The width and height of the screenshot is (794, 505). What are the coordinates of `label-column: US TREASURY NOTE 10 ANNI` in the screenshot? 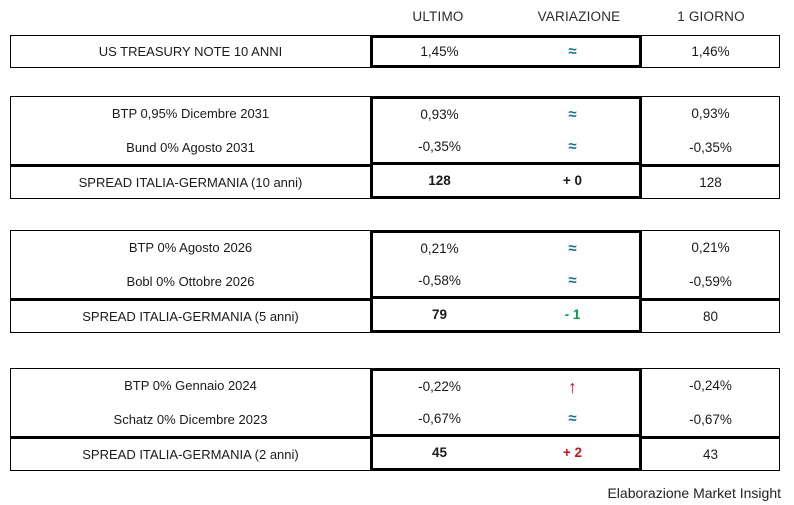 It's located at (190, 51).